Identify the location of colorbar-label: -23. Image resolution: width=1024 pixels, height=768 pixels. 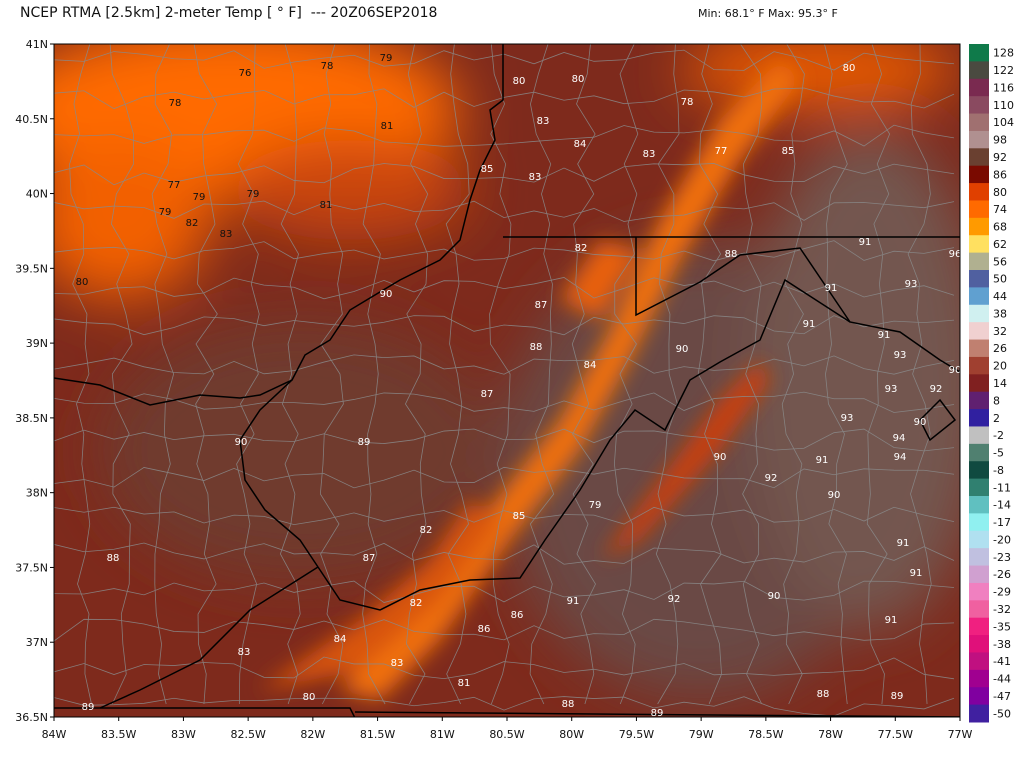
(1002, 557).